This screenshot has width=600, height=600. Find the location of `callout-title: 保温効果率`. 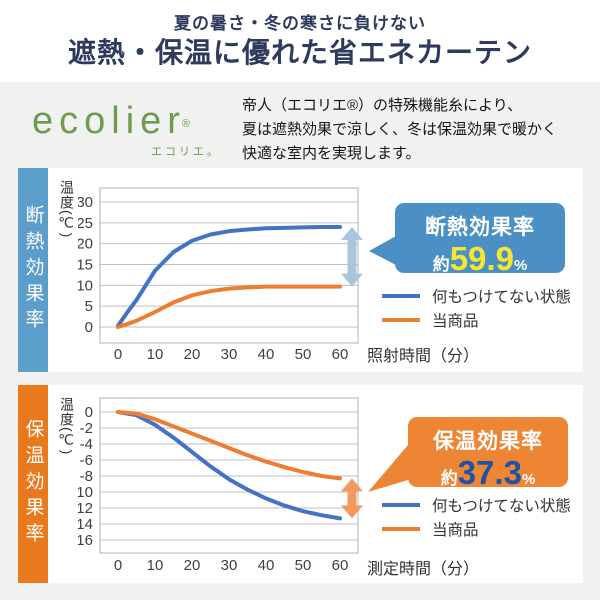

callout-title: 保温効果率 is located at coordinates (488, 441).